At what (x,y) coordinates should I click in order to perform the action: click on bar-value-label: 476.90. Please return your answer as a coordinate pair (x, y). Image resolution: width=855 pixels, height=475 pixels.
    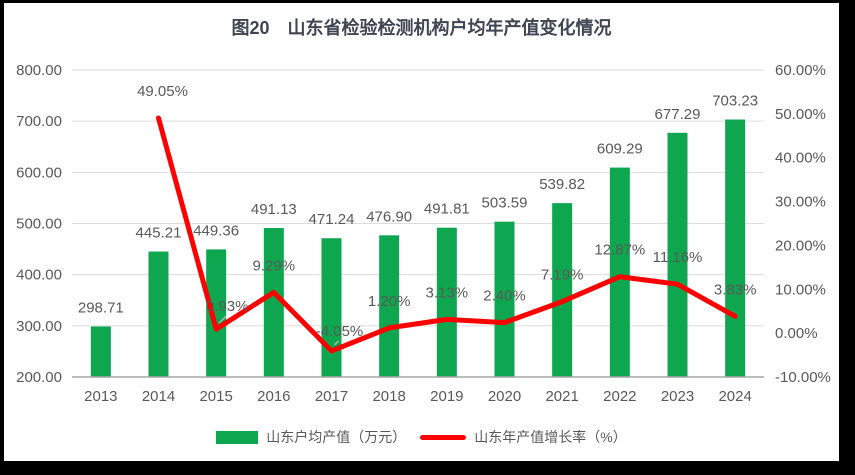
    Looking at the image, I should click on (389, 216).